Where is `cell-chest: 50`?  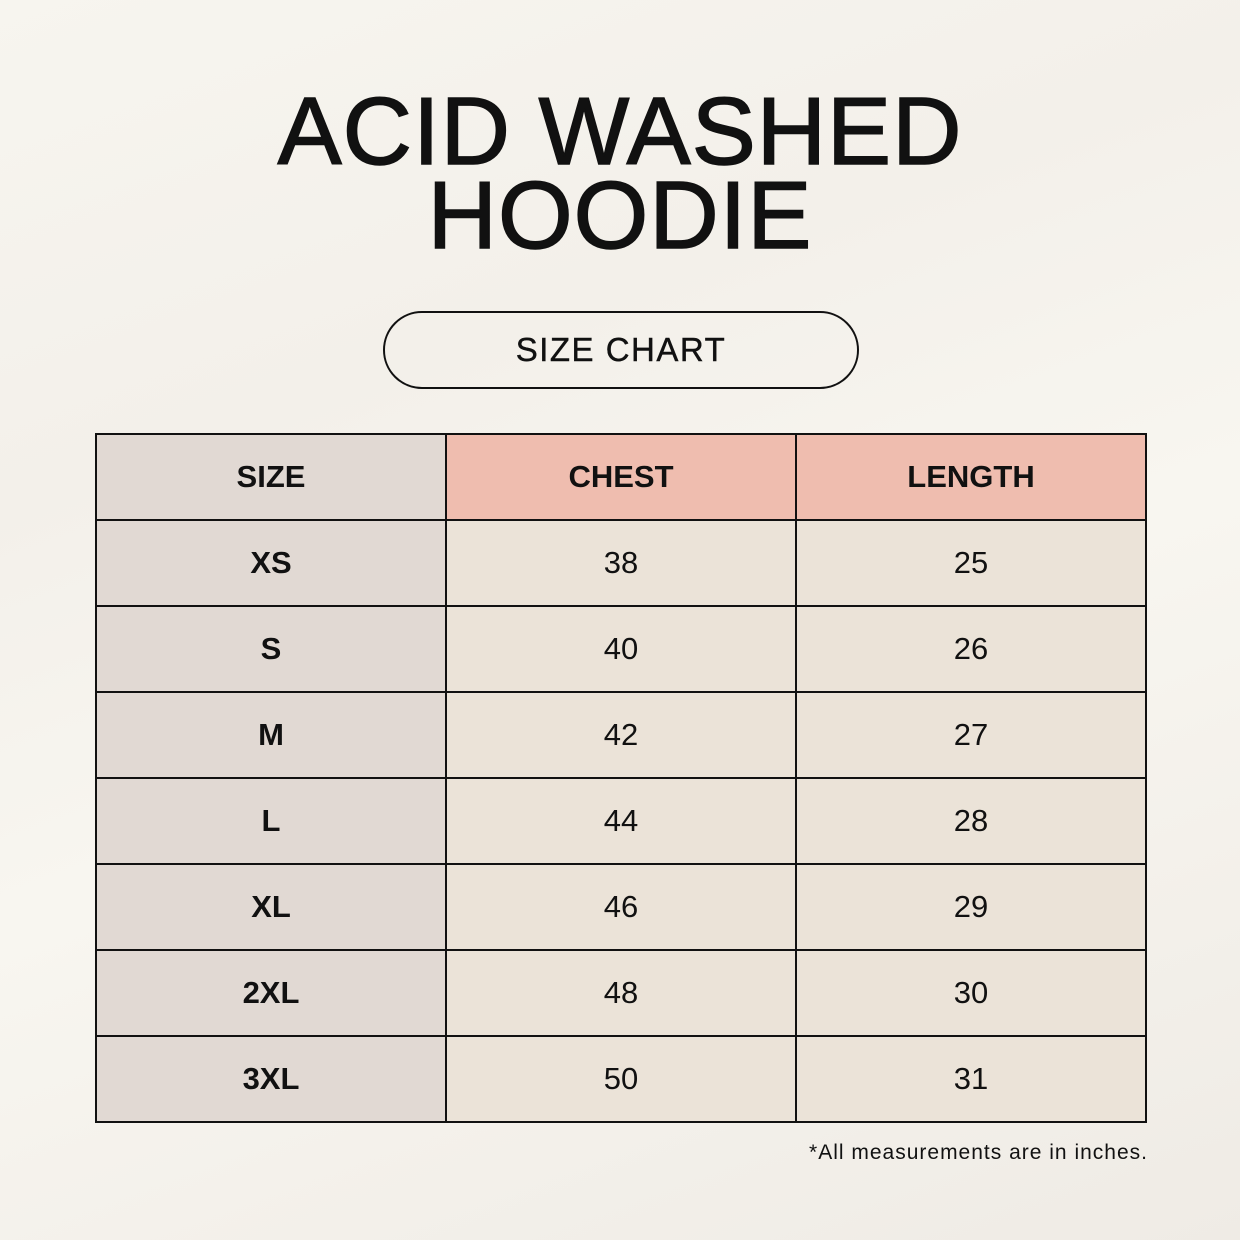
cell-chest: 50 is located at coordinates (621, 1079).